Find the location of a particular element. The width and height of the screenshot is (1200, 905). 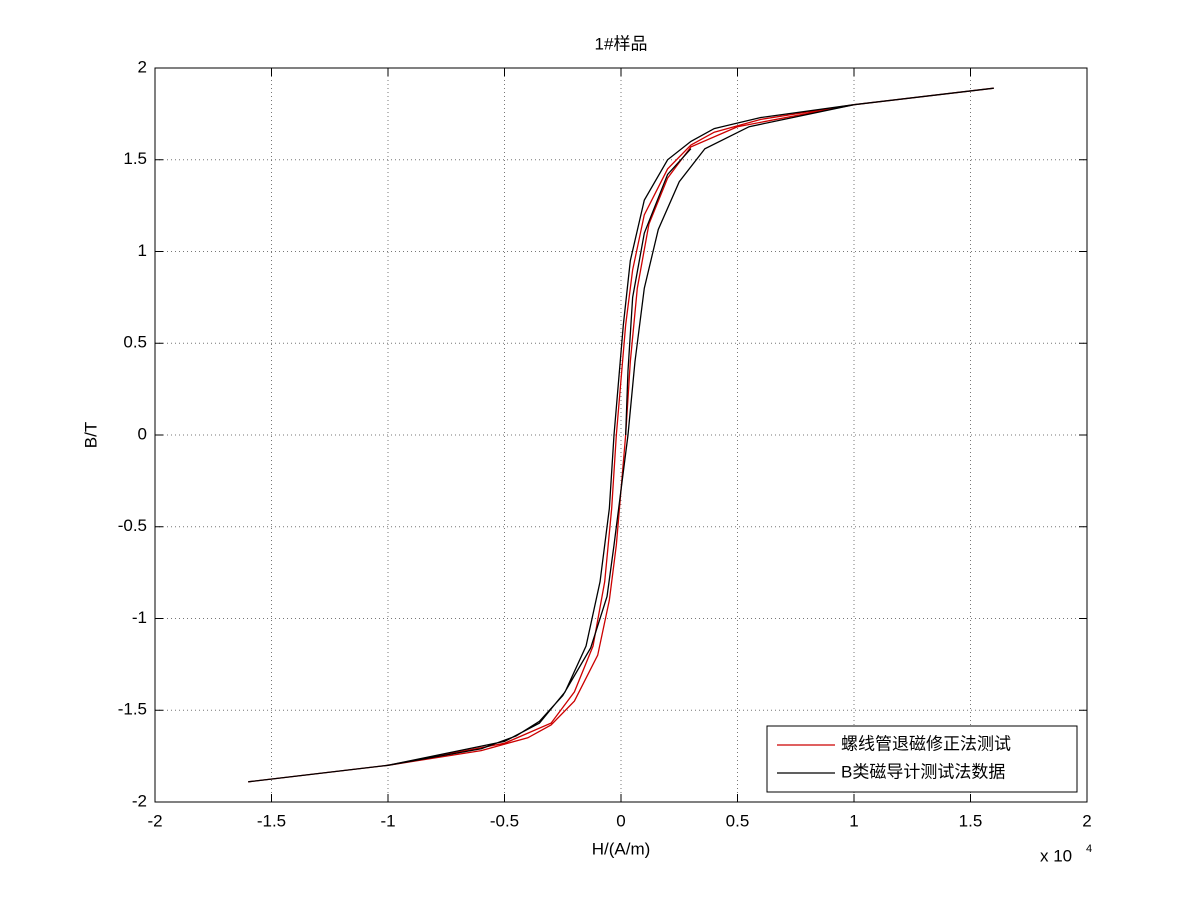

y-axis-label: B/T is located at coordinates (90, 435).